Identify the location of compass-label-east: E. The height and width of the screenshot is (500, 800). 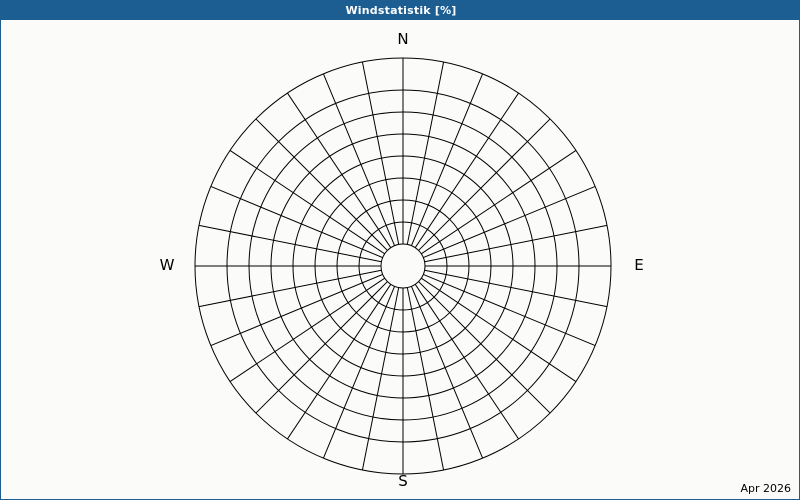
(639, 265).